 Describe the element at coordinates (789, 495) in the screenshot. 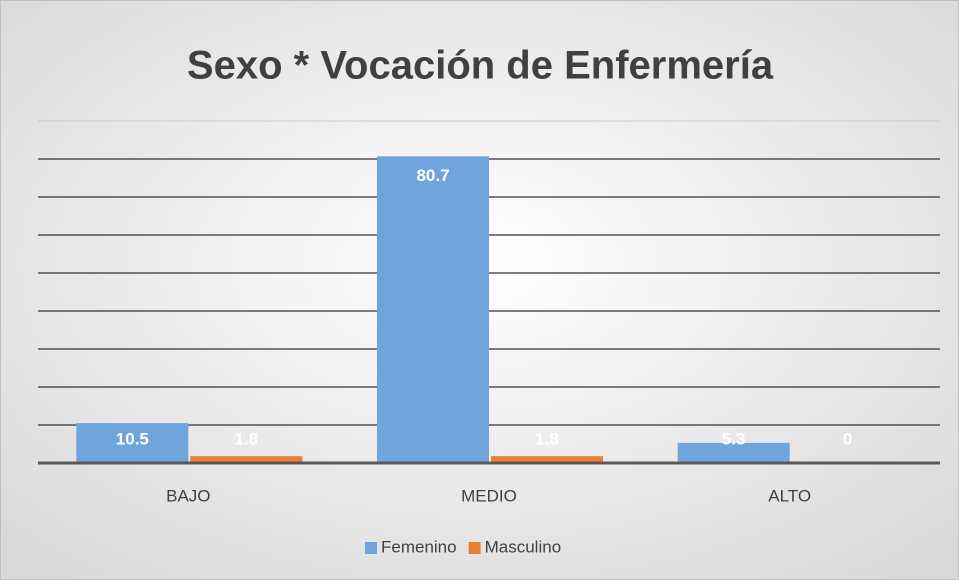

I see `x-tick-label: ALTO` at that location.